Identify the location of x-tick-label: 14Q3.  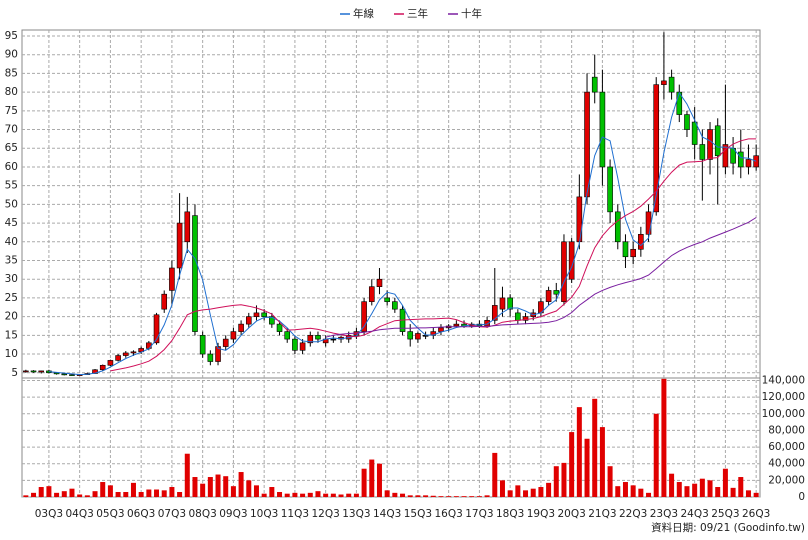
(387, 514).